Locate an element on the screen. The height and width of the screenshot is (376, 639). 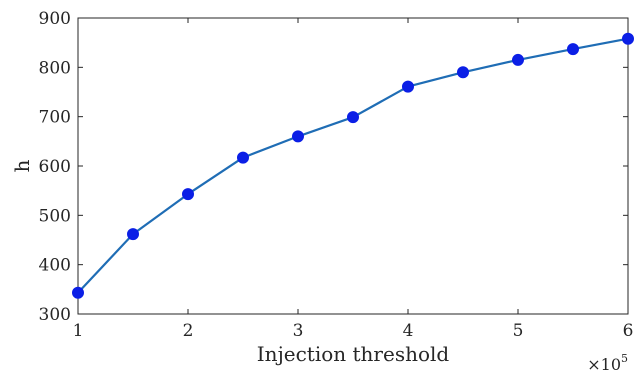
x-axis-label: Injection threshold is located at coordinates (353, 354).